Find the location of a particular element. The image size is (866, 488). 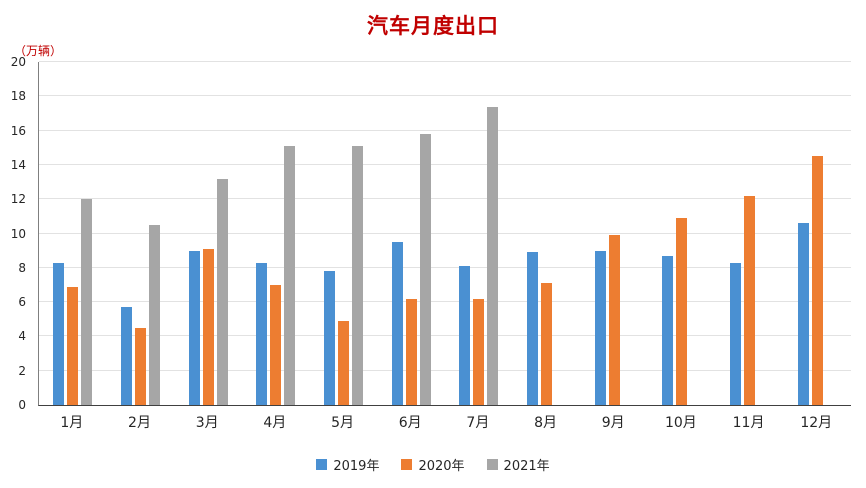

legend-item: 2020年 is located at coordinates (433, 464).